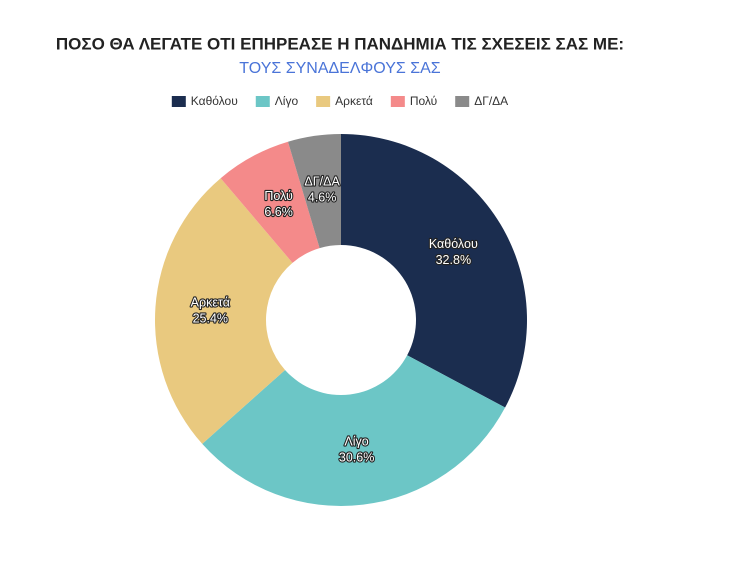 This screenshot has width=734, height=579. I want to click on legend-label: Λίγο, so click(287, 101).